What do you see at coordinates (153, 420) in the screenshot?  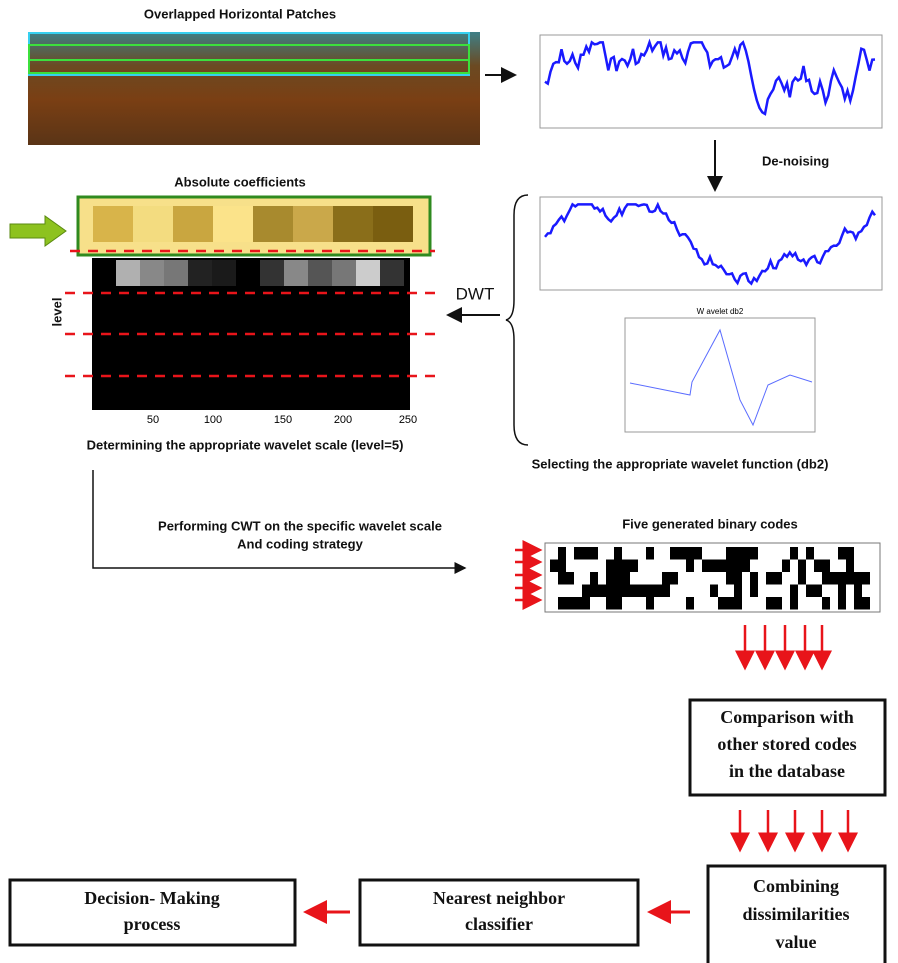 I see `x-tick-label: 50` at bounding box center [153, 420].